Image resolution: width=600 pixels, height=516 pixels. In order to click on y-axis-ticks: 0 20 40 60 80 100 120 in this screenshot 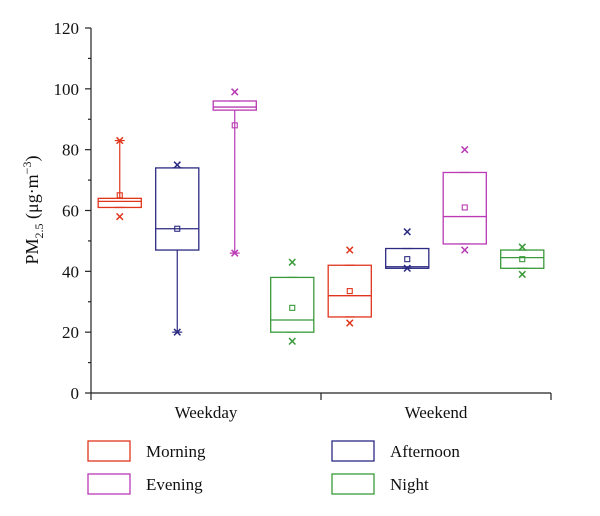, I will do `click(72, 211)`.